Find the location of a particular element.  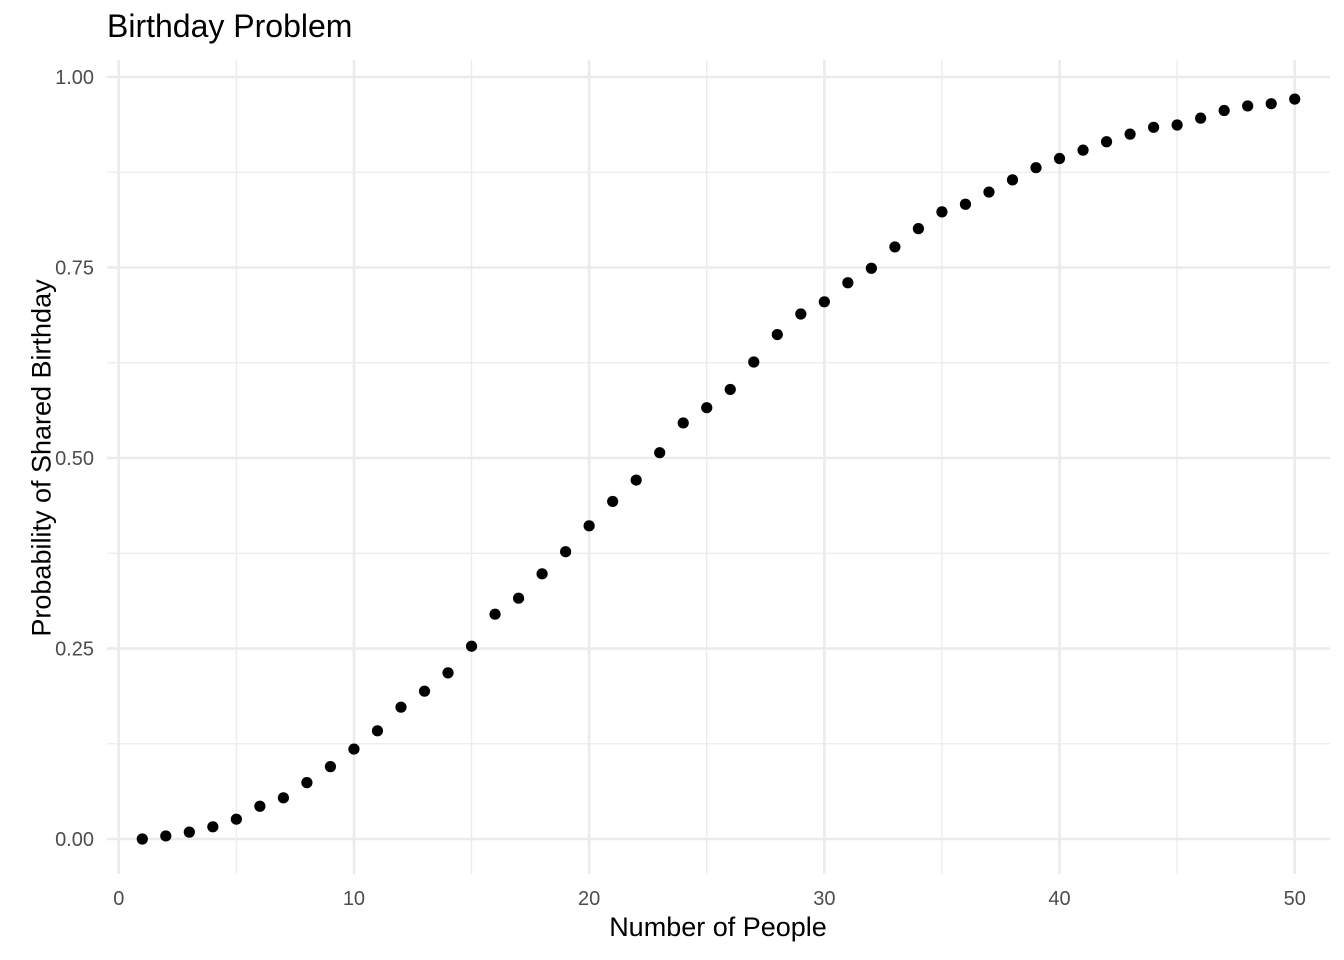

y-tick-label: 0.25 is located at coordinates (74, 650).